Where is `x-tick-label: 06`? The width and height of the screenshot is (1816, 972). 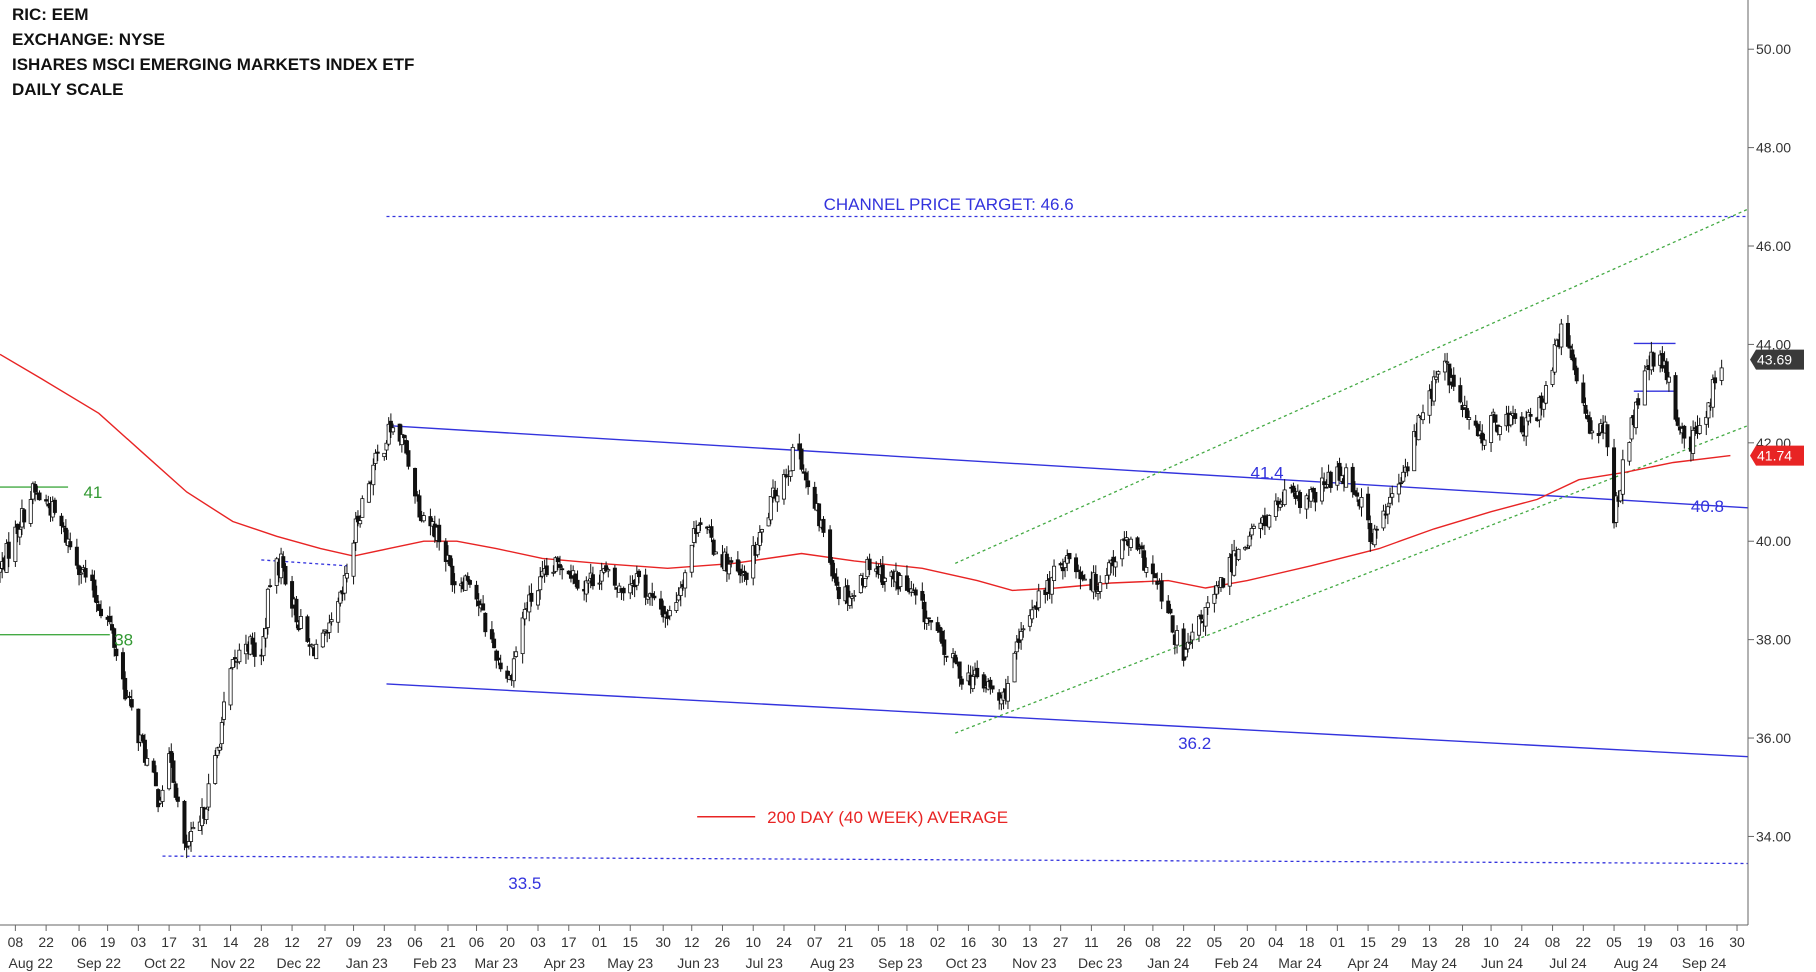 x-tick-label: 06 is located at coordinates (79, 942).